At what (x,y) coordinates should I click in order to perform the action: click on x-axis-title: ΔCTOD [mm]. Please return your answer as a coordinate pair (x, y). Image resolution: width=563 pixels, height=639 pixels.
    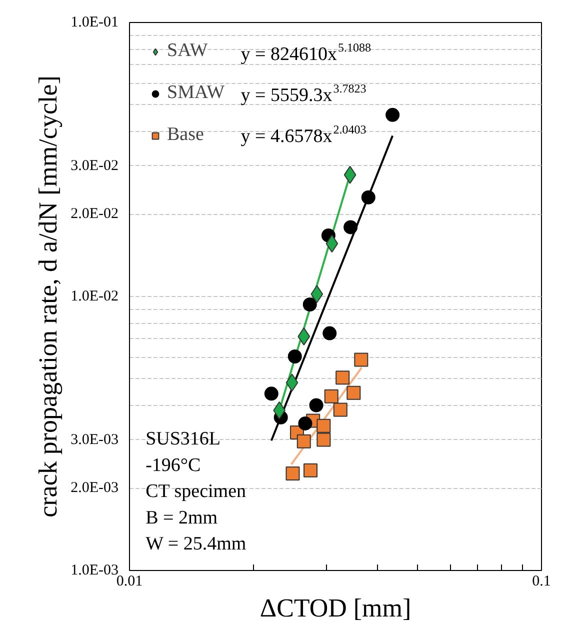
    Looking at the image, I should click on (336, 608).